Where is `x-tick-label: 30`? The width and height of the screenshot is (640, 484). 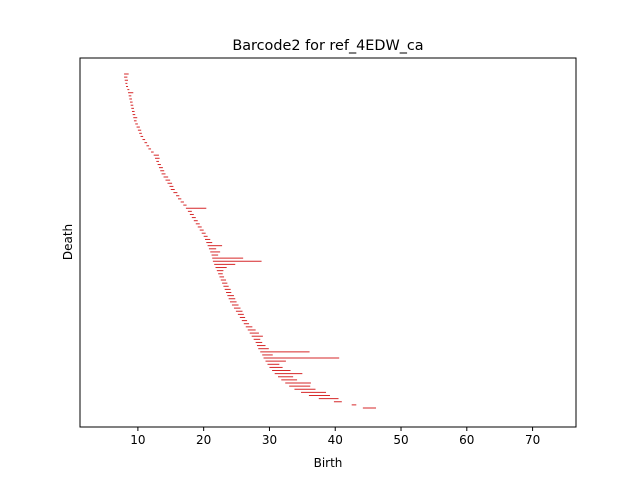 x-tick-label: 30 is located at coordinates (269, 440).